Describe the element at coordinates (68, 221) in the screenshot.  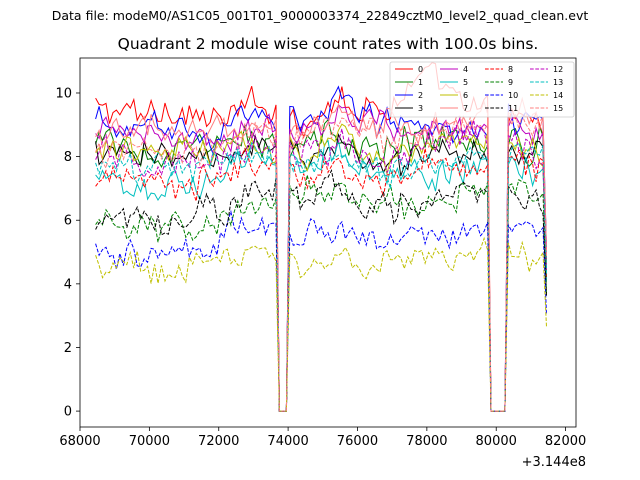
I see `y-tick-label: 6` at that location.